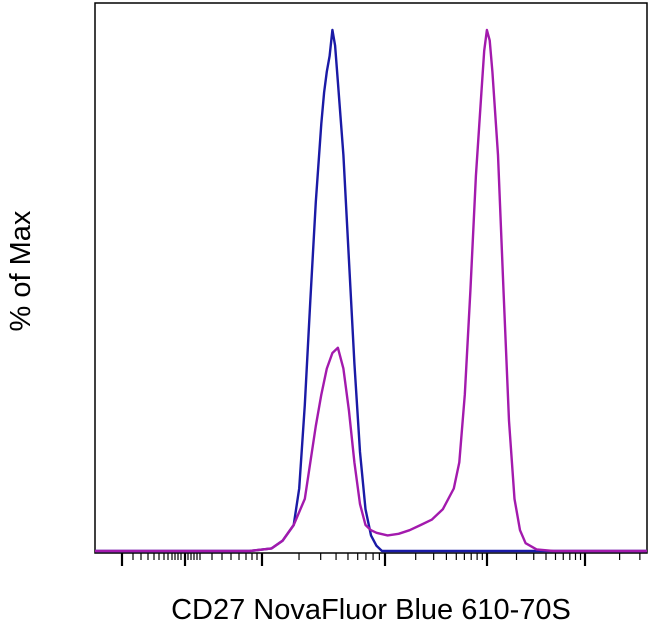 Image resolution: width=650 pixels, height=634 pixels. What do you see at coordinates (371, 610) in the screenshot?
I see `x-axis-label: CD27 NovaFluor Blue 610-70S` at bounding box center [371, 610].